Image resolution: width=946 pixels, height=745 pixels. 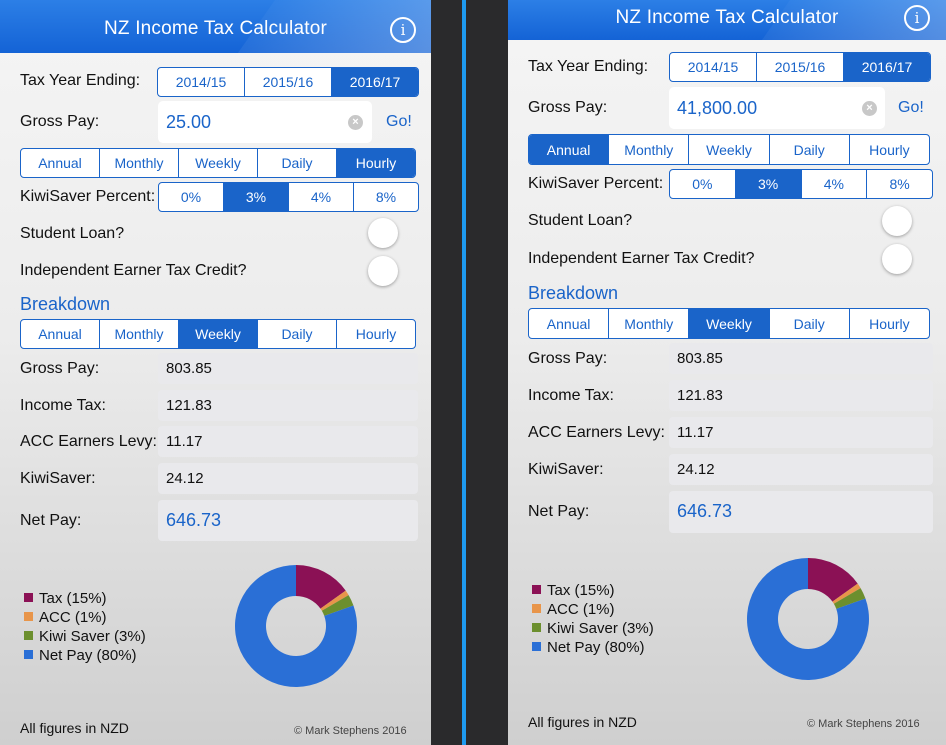 I want to click on period-option-selected: Hourly, so click(x=375, y=163).